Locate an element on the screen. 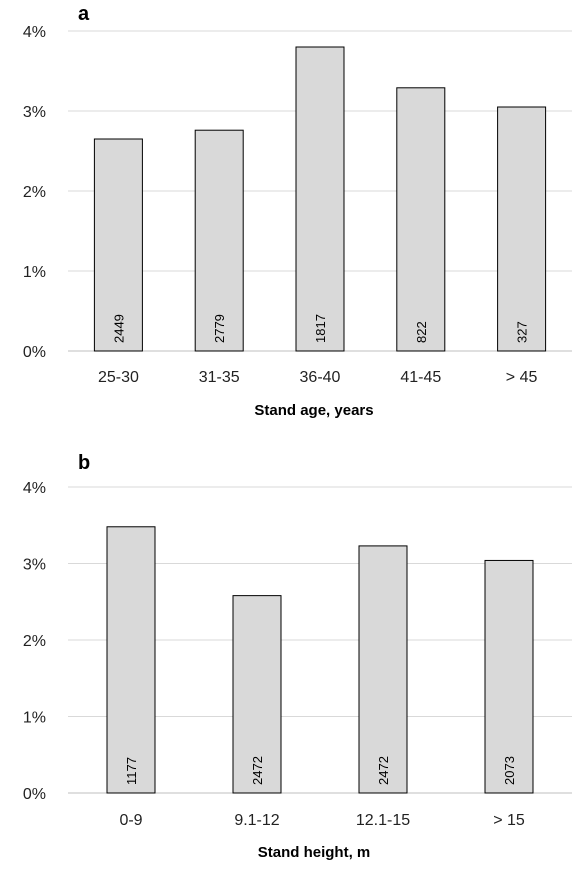  x-tick-label: > 15 is located at coordinates (509, 820).